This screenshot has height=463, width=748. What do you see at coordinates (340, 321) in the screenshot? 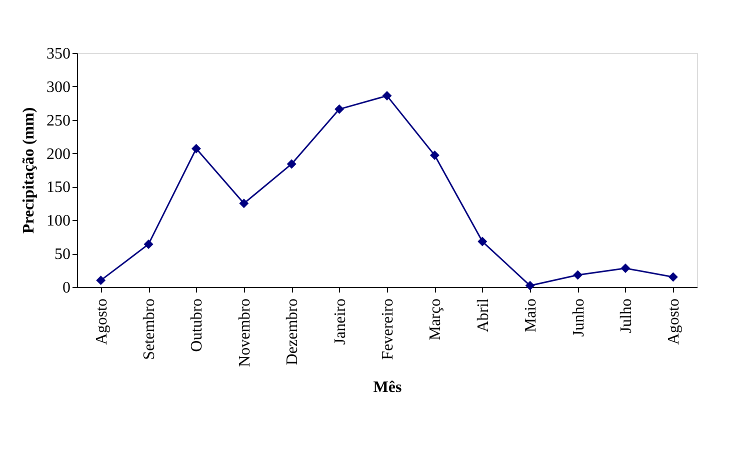
I see `x-tick-label: Janeiro` at bounding box center [340, 321].